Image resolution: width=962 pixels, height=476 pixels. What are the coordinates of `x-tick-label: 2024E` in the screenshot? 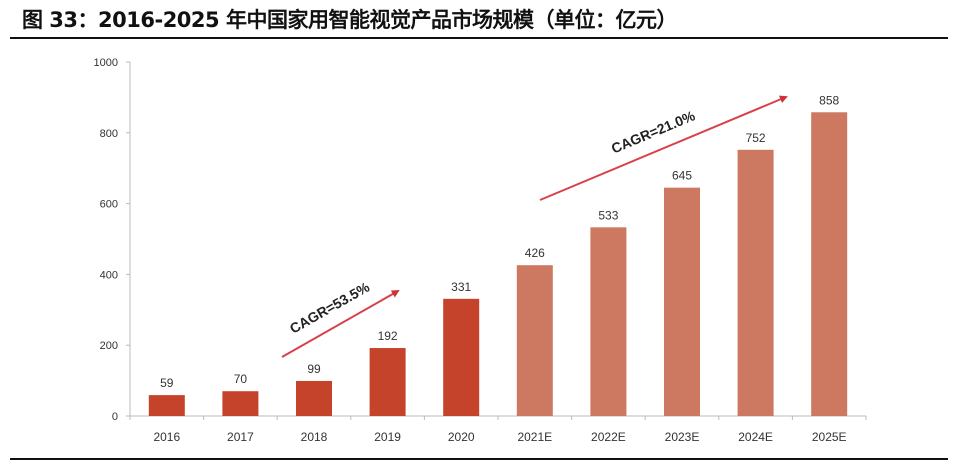 It's located at (755, 437).